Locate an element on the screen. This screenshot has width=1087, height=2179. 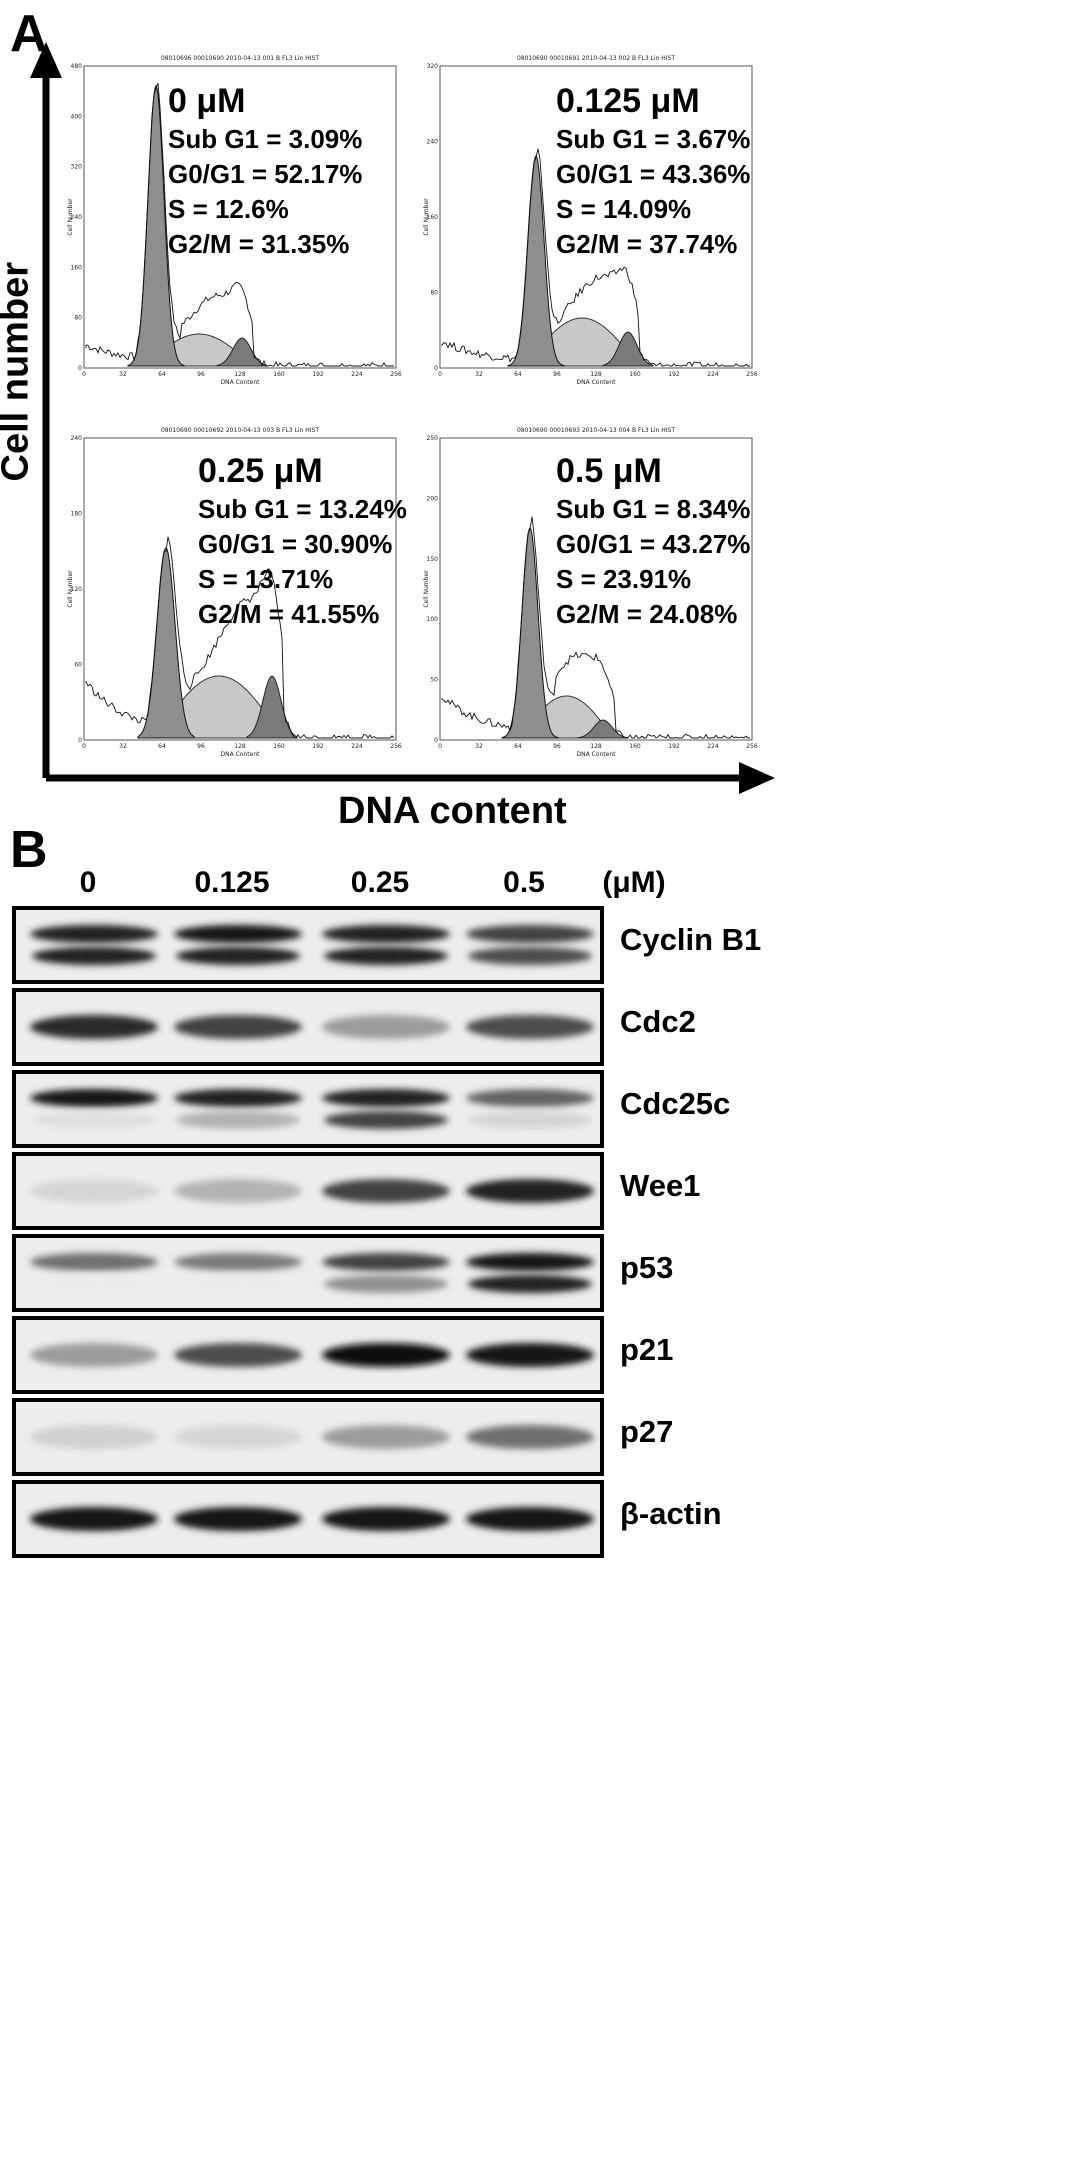
dose-label-025: 0.25 is located at coordinates (380, 882).